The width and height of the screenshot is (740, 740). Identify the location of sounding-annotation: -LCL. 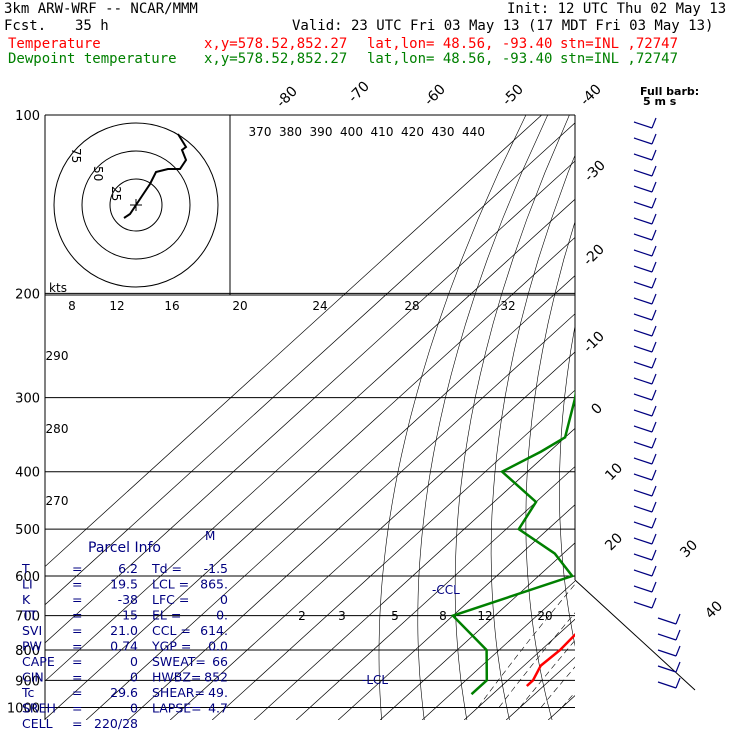
(375, 680).